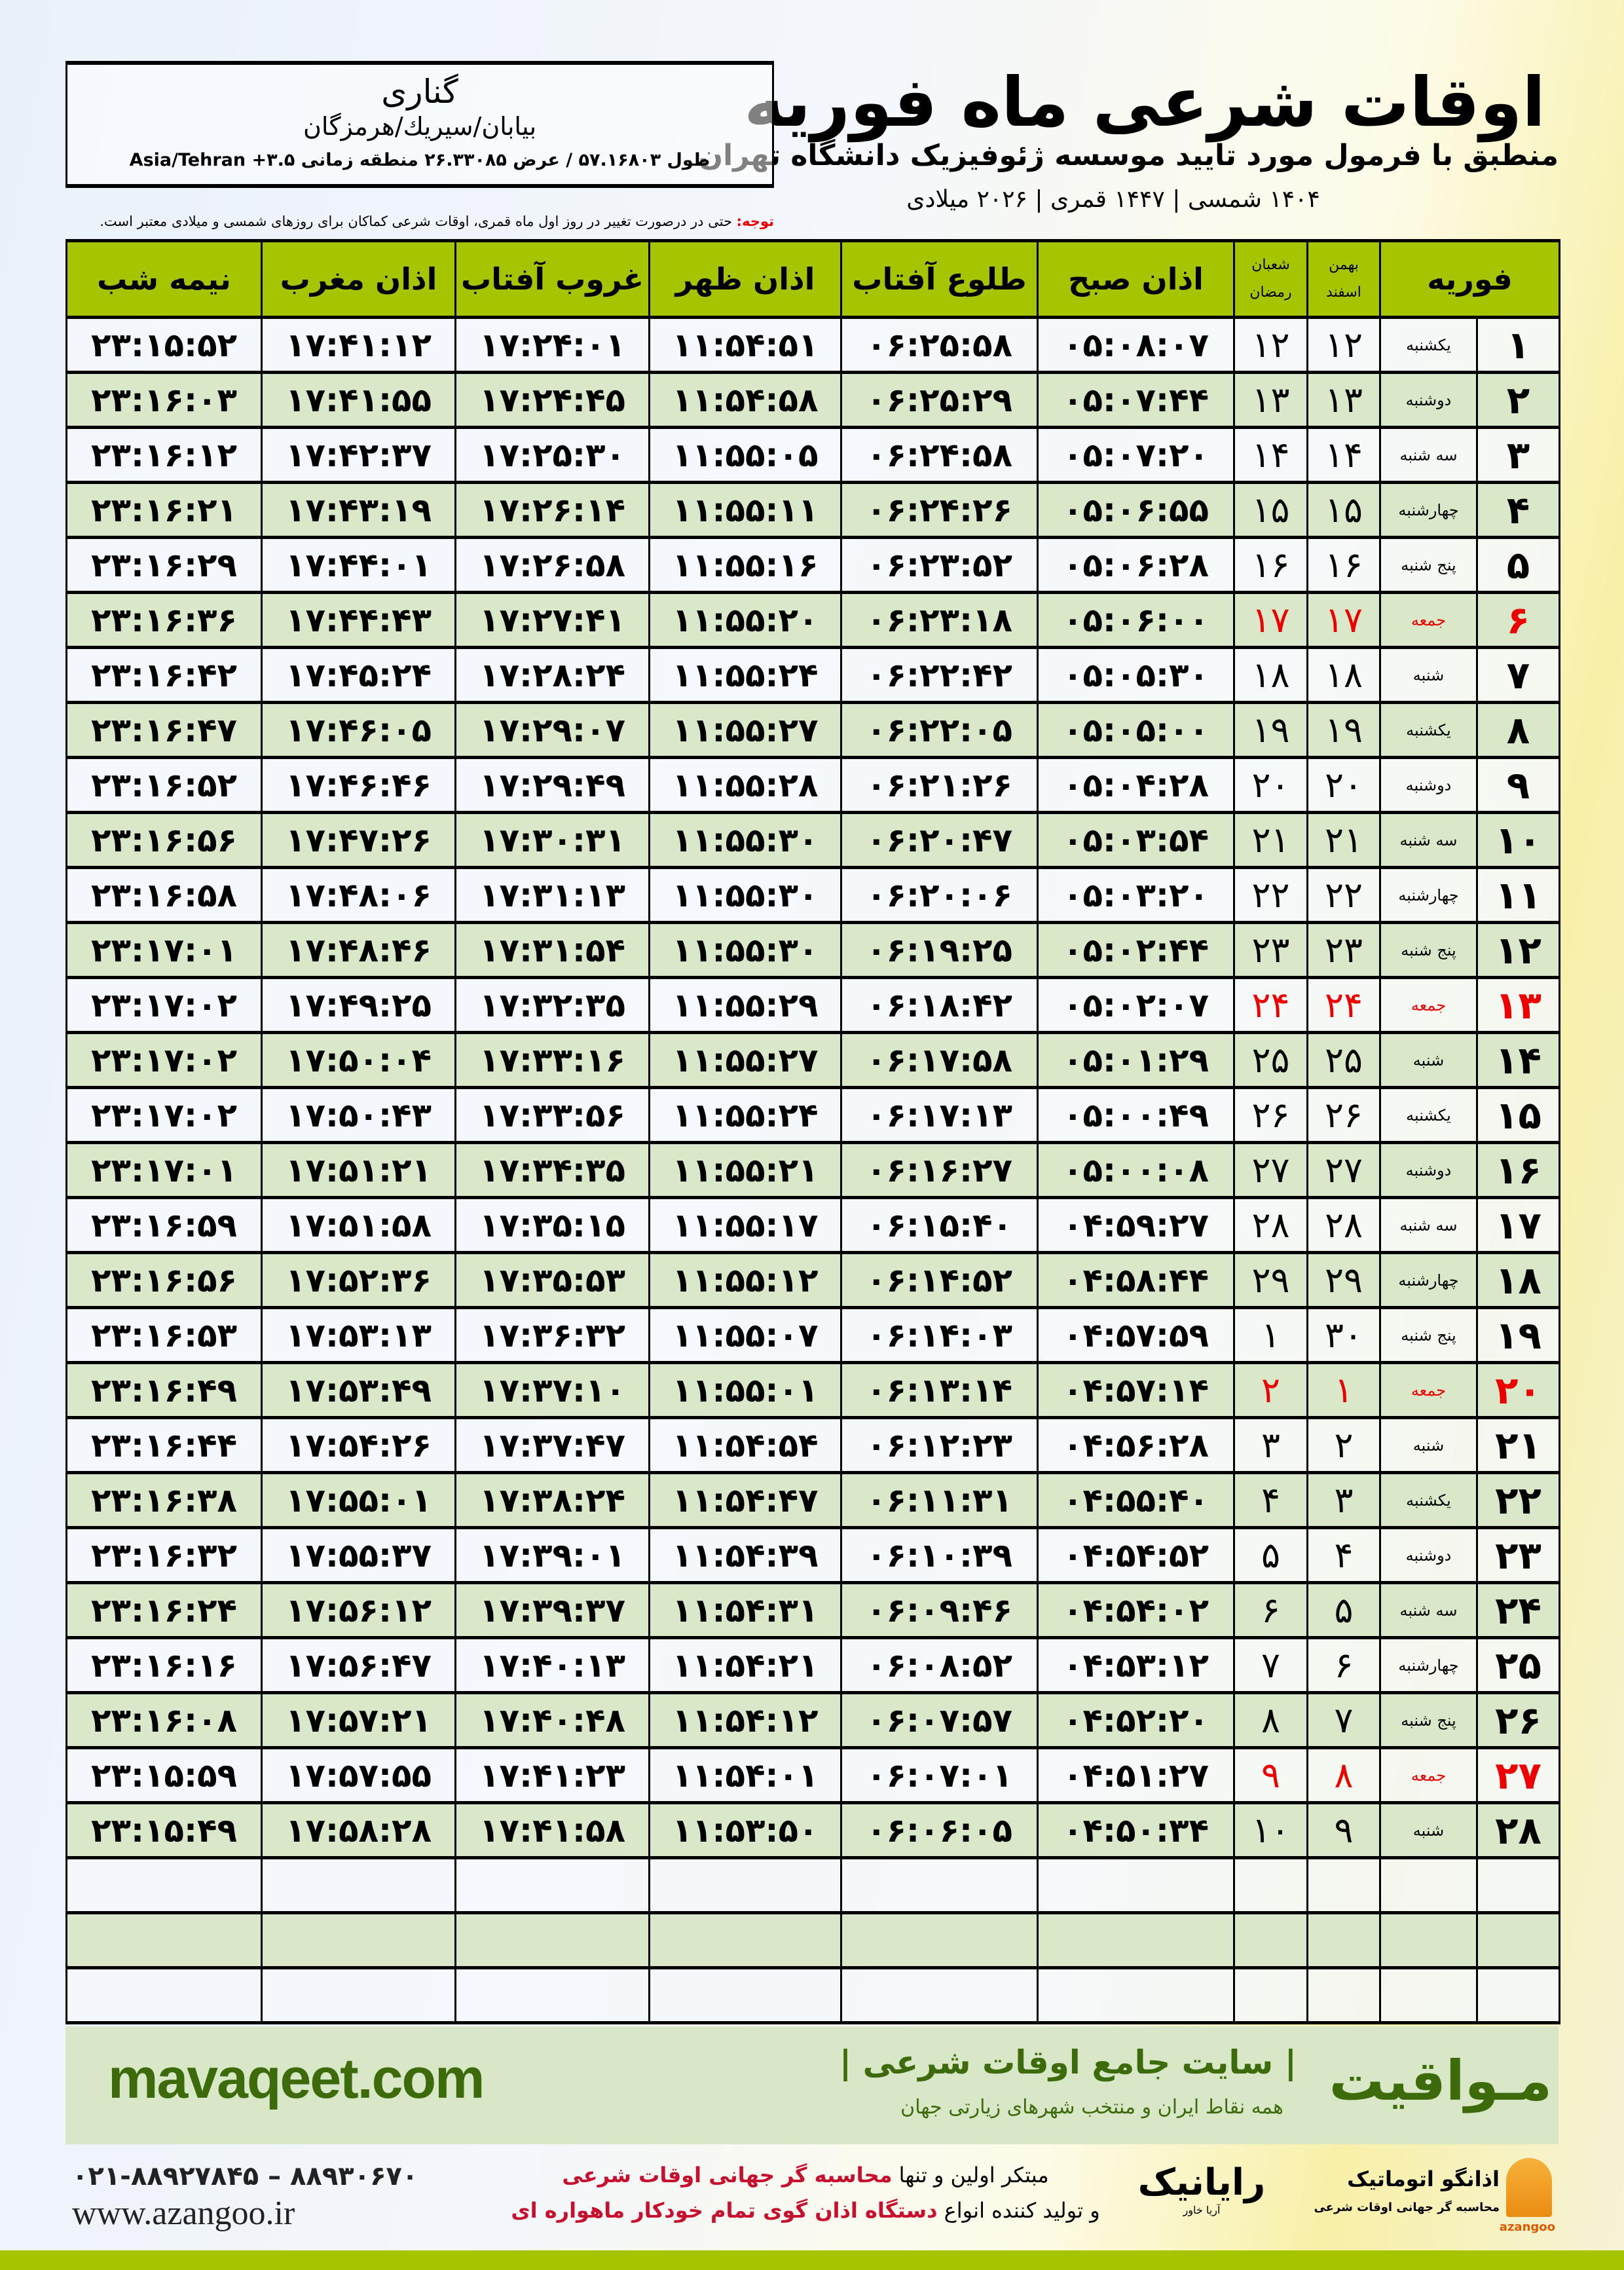  I want to click on cell-sunset: ۱۷:۲۹:۰۷, so click(552, 730).